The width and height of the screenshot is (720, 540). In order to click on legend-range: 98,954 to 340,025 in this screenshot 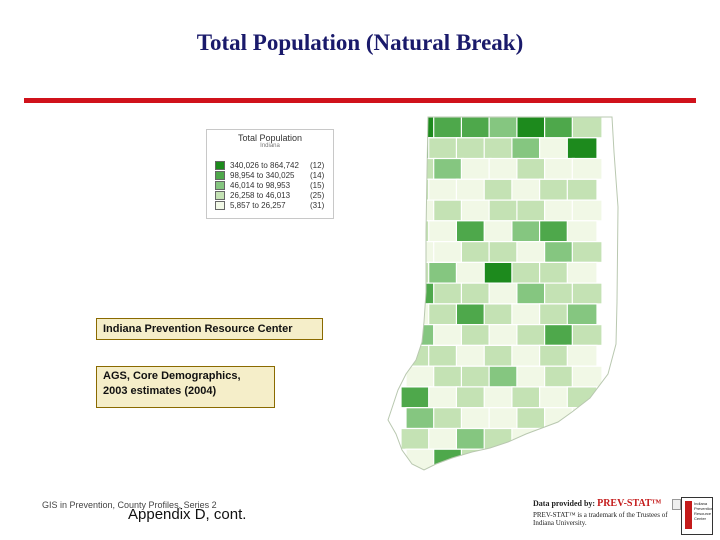, I will do `click(262, 176)`.